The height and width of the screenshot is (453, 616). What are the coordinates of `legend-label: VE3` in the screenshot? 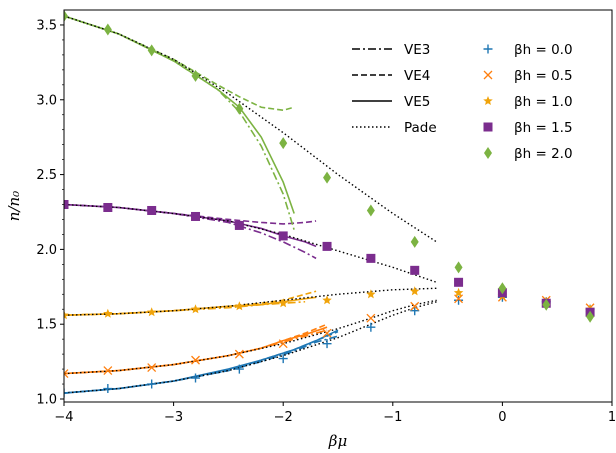 It's located at (417, 50).